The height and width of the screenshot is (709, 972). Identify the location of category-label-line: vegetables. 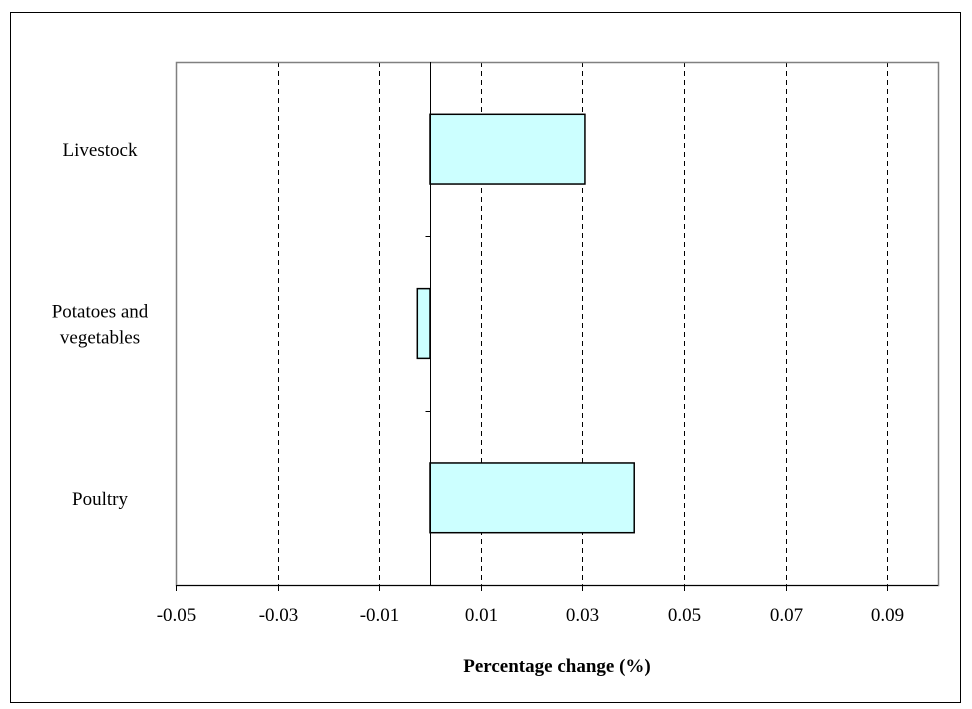
(100, 338).